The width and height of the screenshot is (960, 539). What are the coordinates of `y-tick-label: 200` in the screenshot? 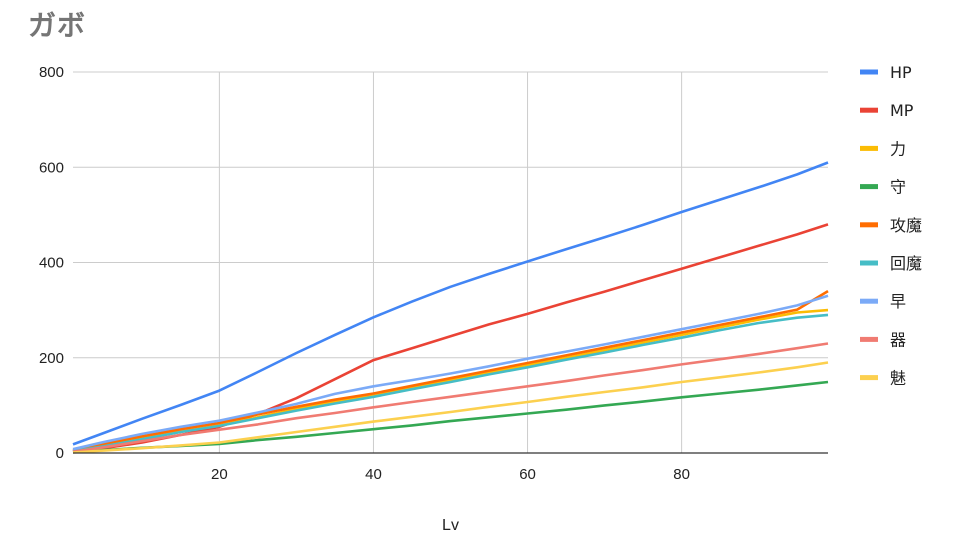 It's located at (51, 358).